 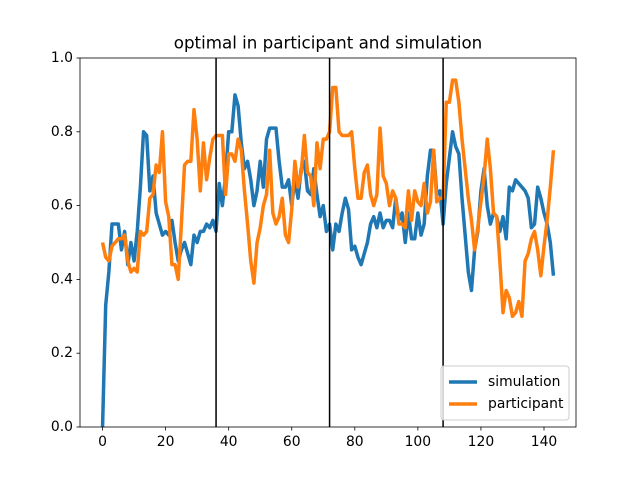 What do you see at coordinates (355, 442) in the screenshot?
I see `x-tick-label: 80` at bounding box center [355, 442].